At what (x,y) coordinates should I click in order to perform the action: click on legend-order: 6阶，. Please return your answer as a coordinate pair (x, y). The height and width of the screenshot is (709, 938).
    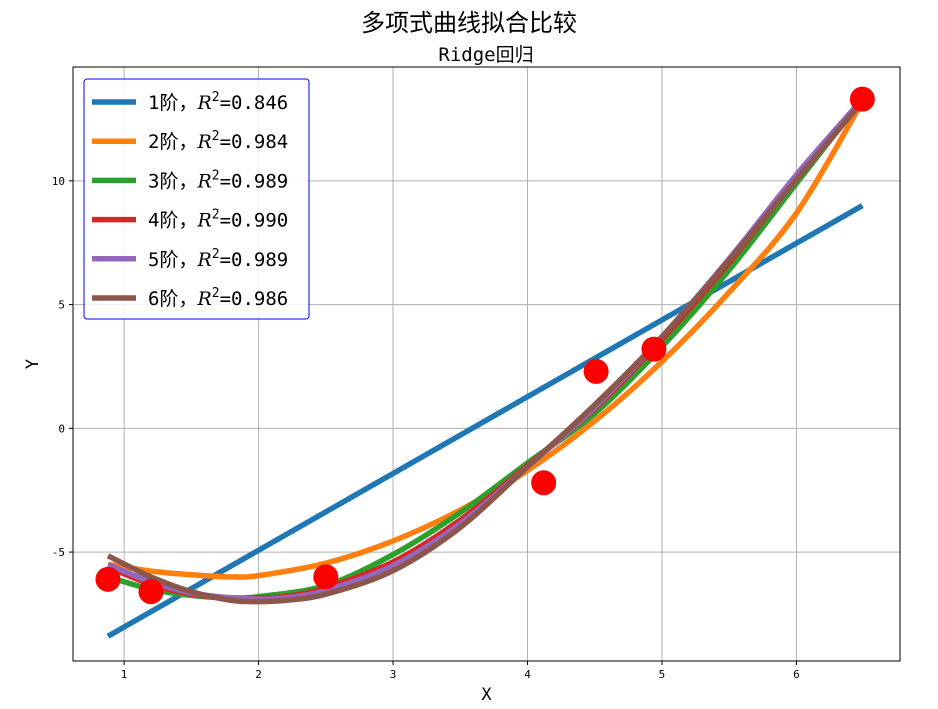
    Looking at the image, I should click on (172, 299).